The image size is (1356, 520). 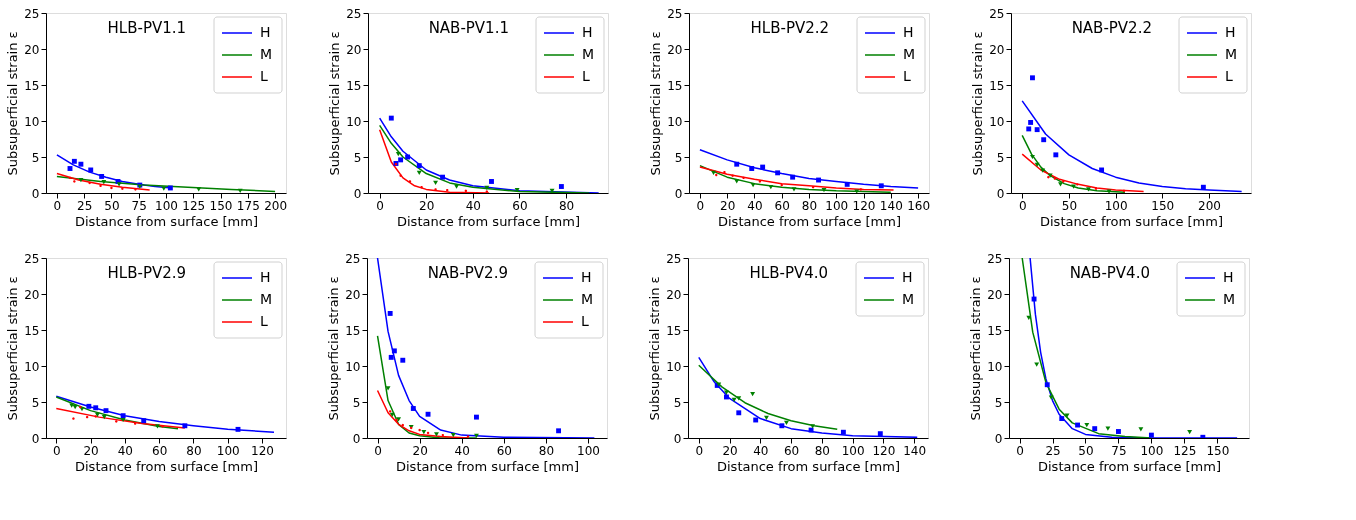 I want to click on y-tick-label: 5, so click(x=998, y=402).